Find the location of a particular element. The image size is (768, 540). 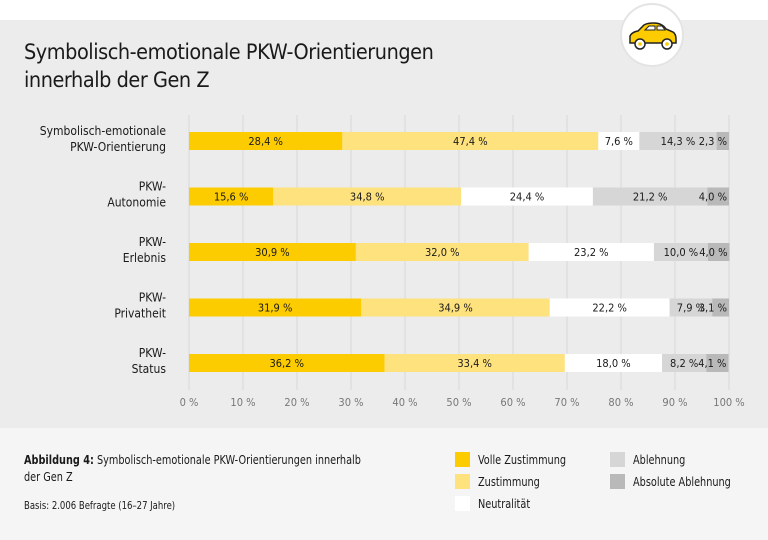

logo-badge is located at coordinates (652, 35).